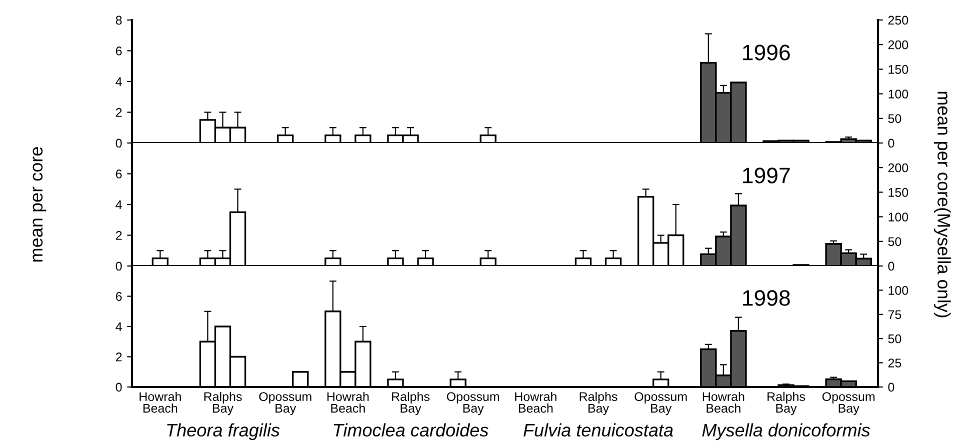 This screenshot has width=968, height=448. Describe the element at coordinates (598, 430) in the screenshot. I see `text: Fulvia tenuicostata` at that location.